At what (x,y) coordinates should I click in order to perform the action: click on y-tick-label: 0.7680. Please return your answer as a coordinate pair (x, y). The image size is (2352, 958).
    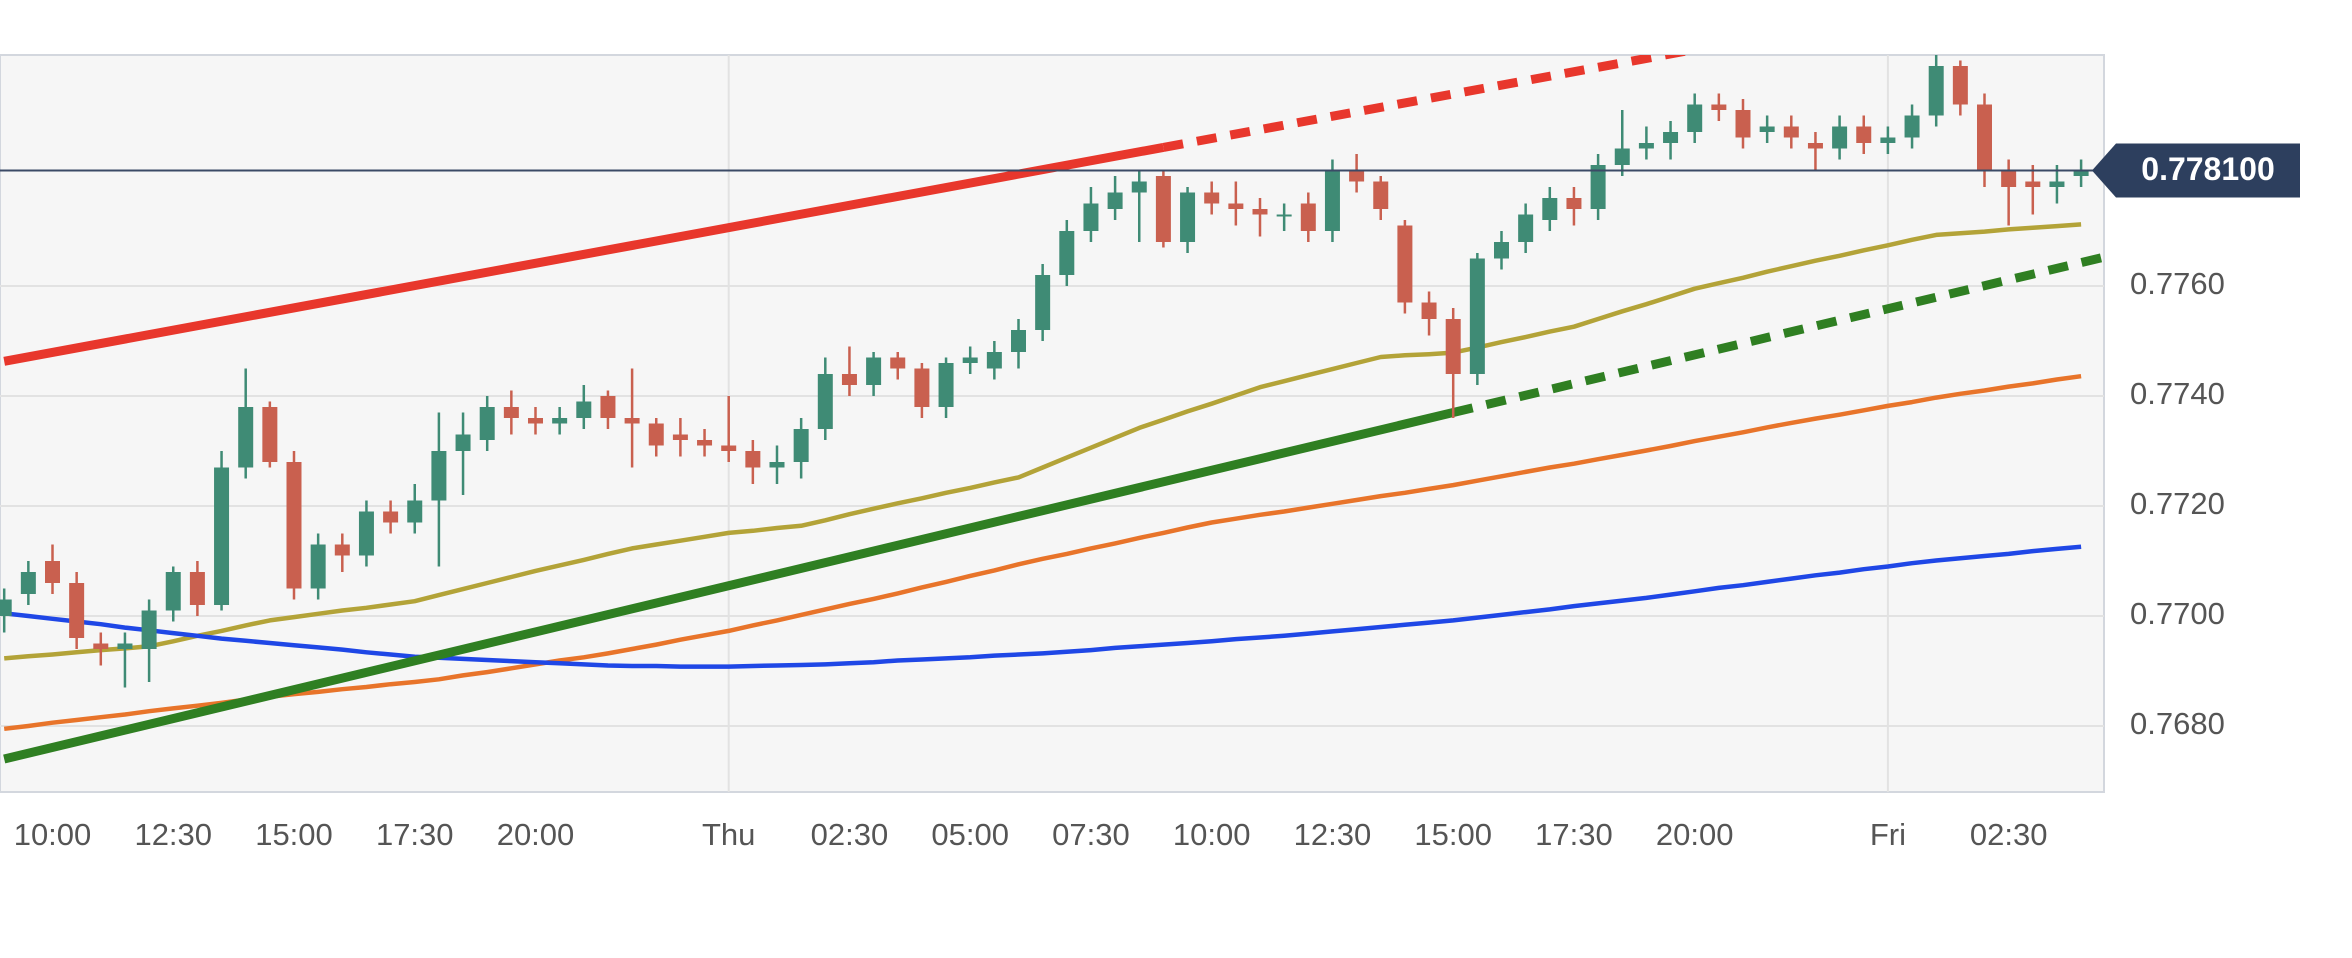
    Looking at the image, I should click on (2177, 723).